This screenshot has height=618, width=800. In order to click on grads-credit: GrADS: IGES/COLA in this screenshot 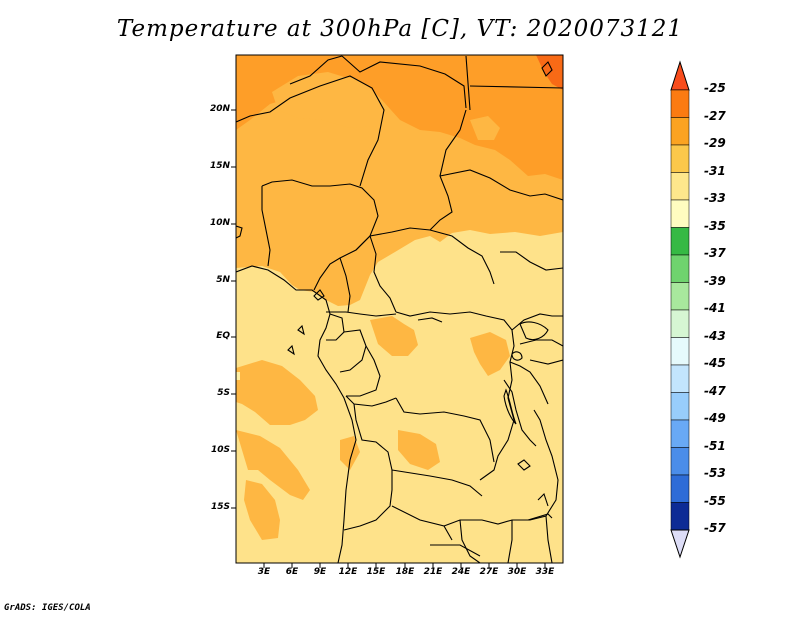, I will do `click(47, 608)`.